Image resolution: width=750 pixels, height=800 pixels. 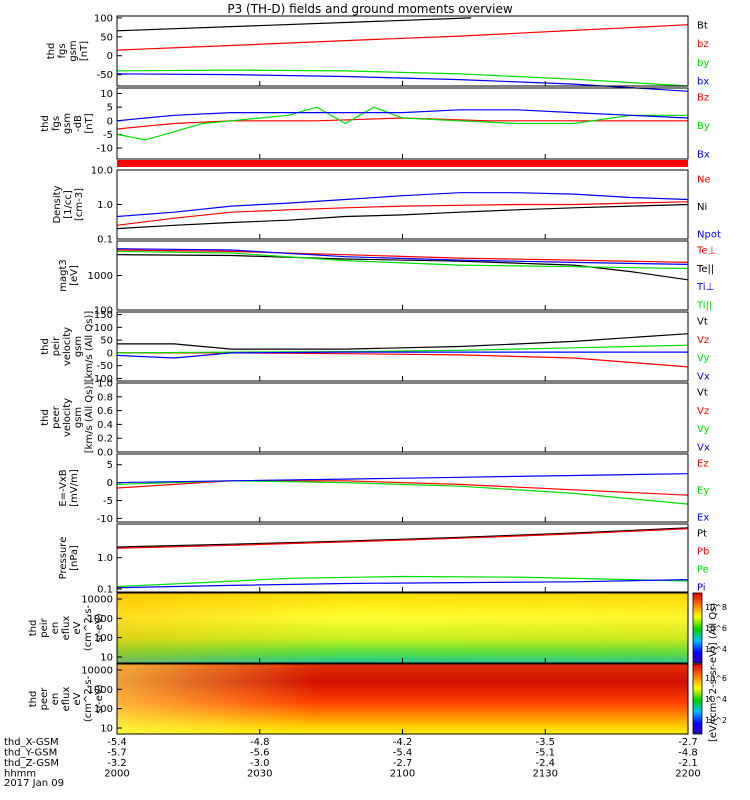 What do you see at coordinates (105, 453) in the screenshot?
I see `ytick-label: 0.0` at bounding box center [105, 453].